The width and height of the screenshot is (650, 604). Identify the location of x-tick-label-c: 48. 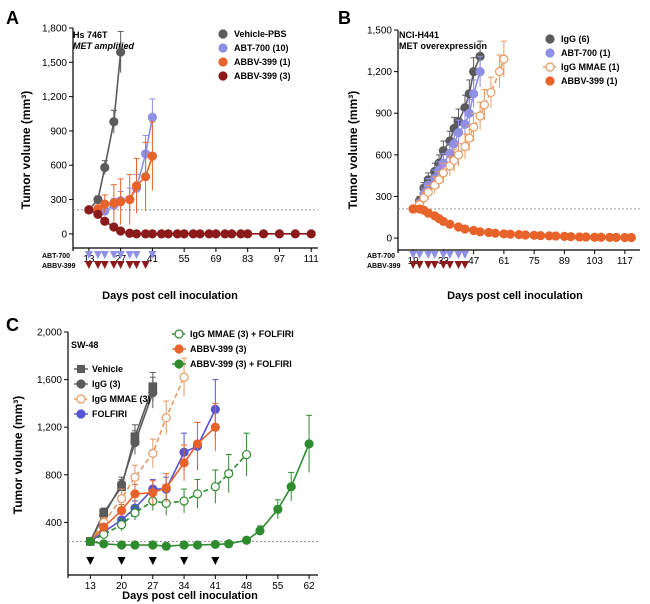
(247, 586).